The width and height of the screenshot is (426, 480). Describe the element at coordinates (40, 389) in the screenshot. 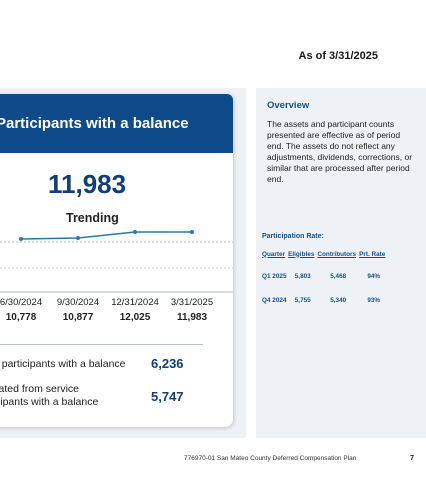

I see `stat-separated-line1: rated from service` at that location.